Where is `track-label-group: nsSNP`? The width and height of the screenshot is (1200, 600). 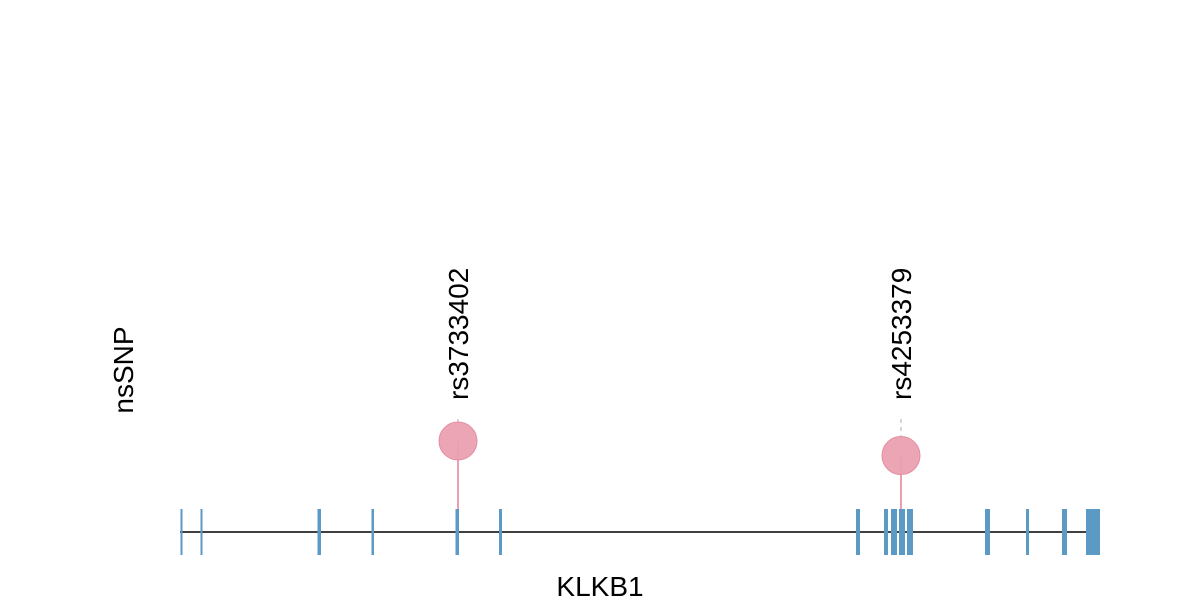
track-label-group: nsSNP is located at coordinates (123, 369).